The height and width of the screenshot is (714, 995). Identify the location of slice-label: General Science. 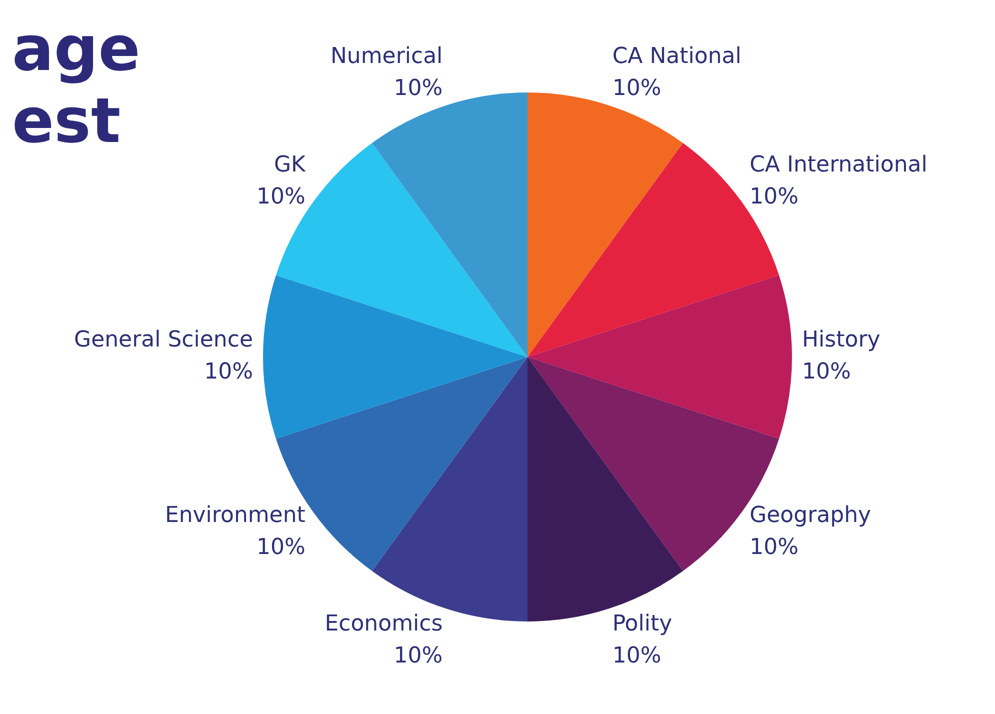
(163, 340).